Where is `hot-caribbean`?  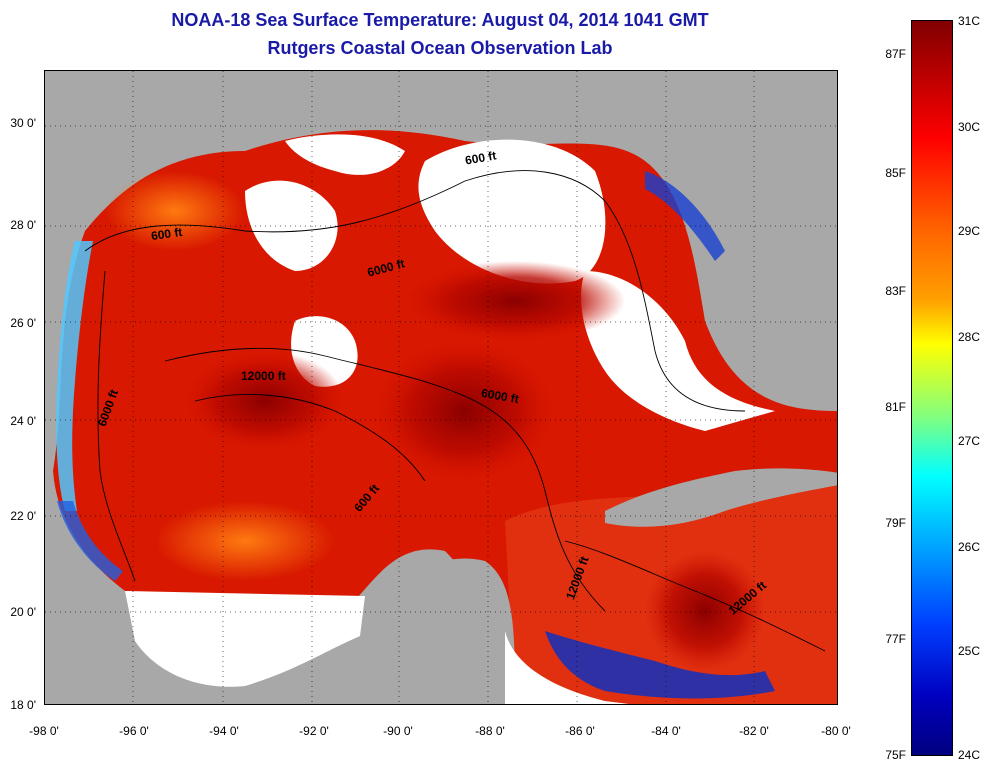 hot-caribbean is located at coordinates (705, 611).